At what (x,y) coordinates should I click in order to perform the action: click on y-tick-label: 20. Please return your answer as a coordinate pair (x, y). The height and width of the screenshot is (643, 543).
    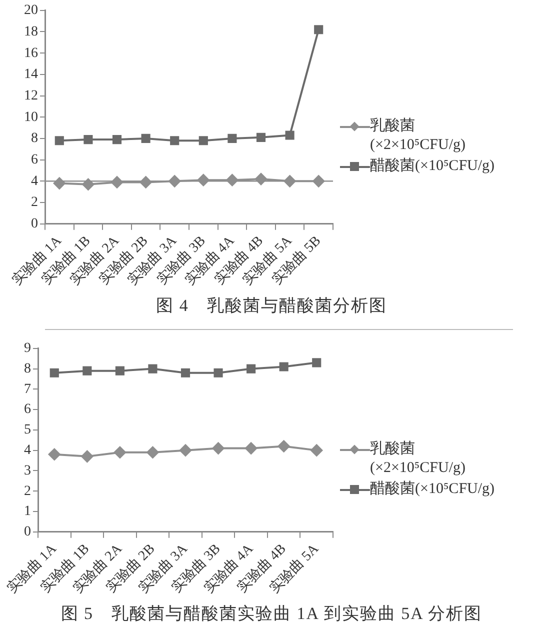
    Looking at the image, I should click on (31, 10).